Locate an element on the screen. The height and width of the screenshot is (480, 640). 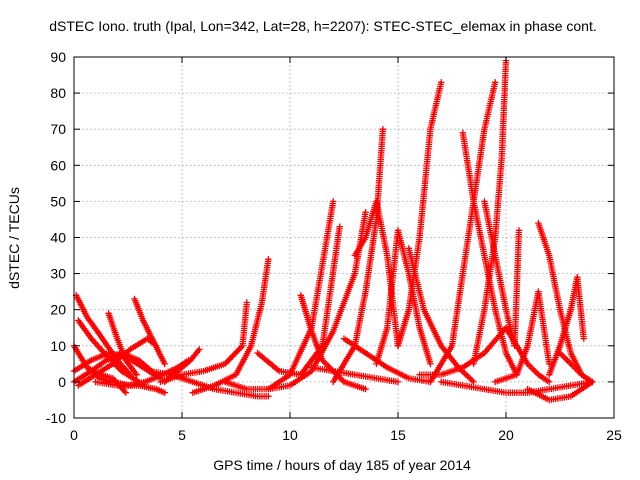
x-axis-label: GPS time / hours of day 185 of year 2014 is located at coordinates (342, 465).